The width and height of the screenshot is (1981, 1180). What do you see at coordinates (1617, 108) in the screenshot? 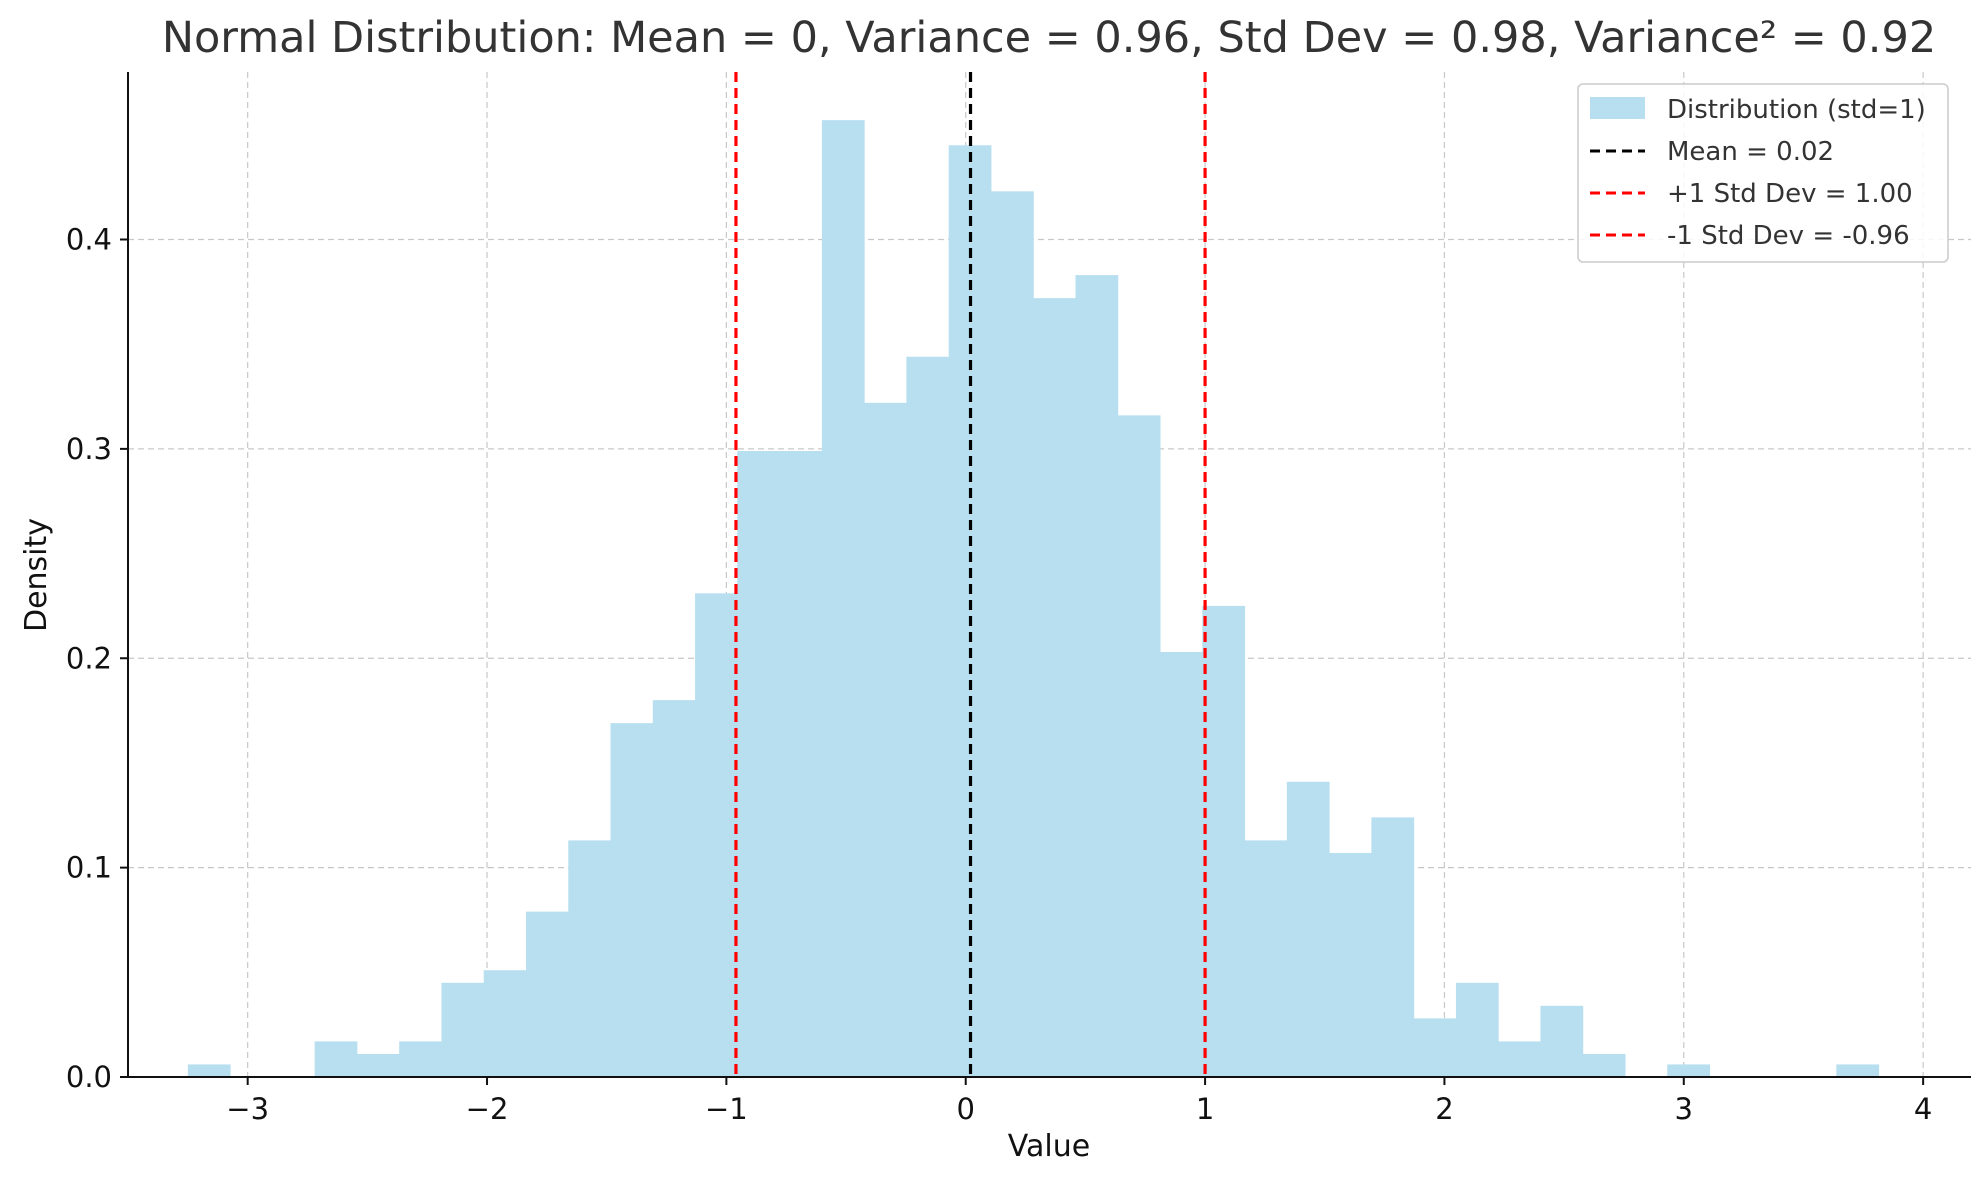
I see `legend-swatch-distribution` at bounding box center [1617, 108].